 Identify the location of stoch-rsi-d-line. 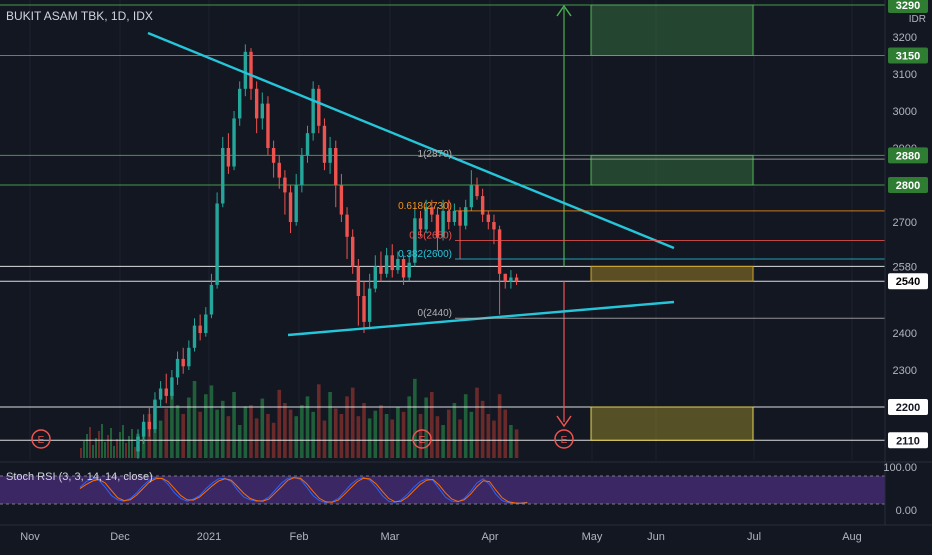
(303, 490).